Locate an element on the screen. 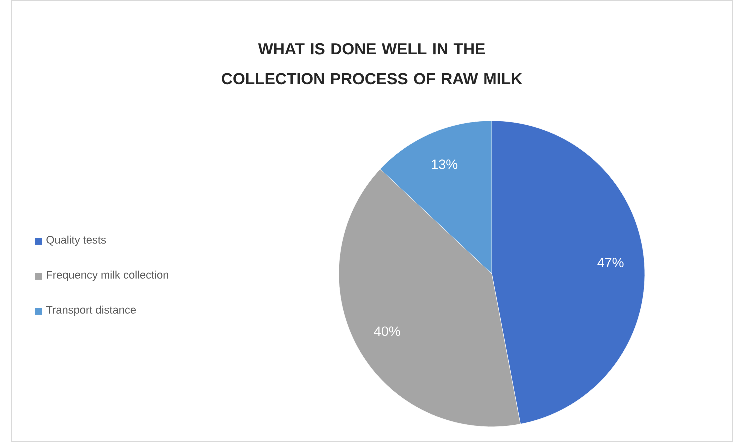 This screenshot has height=443, width=734. legend-label: Transport distance is located at coordinates (91, 311).